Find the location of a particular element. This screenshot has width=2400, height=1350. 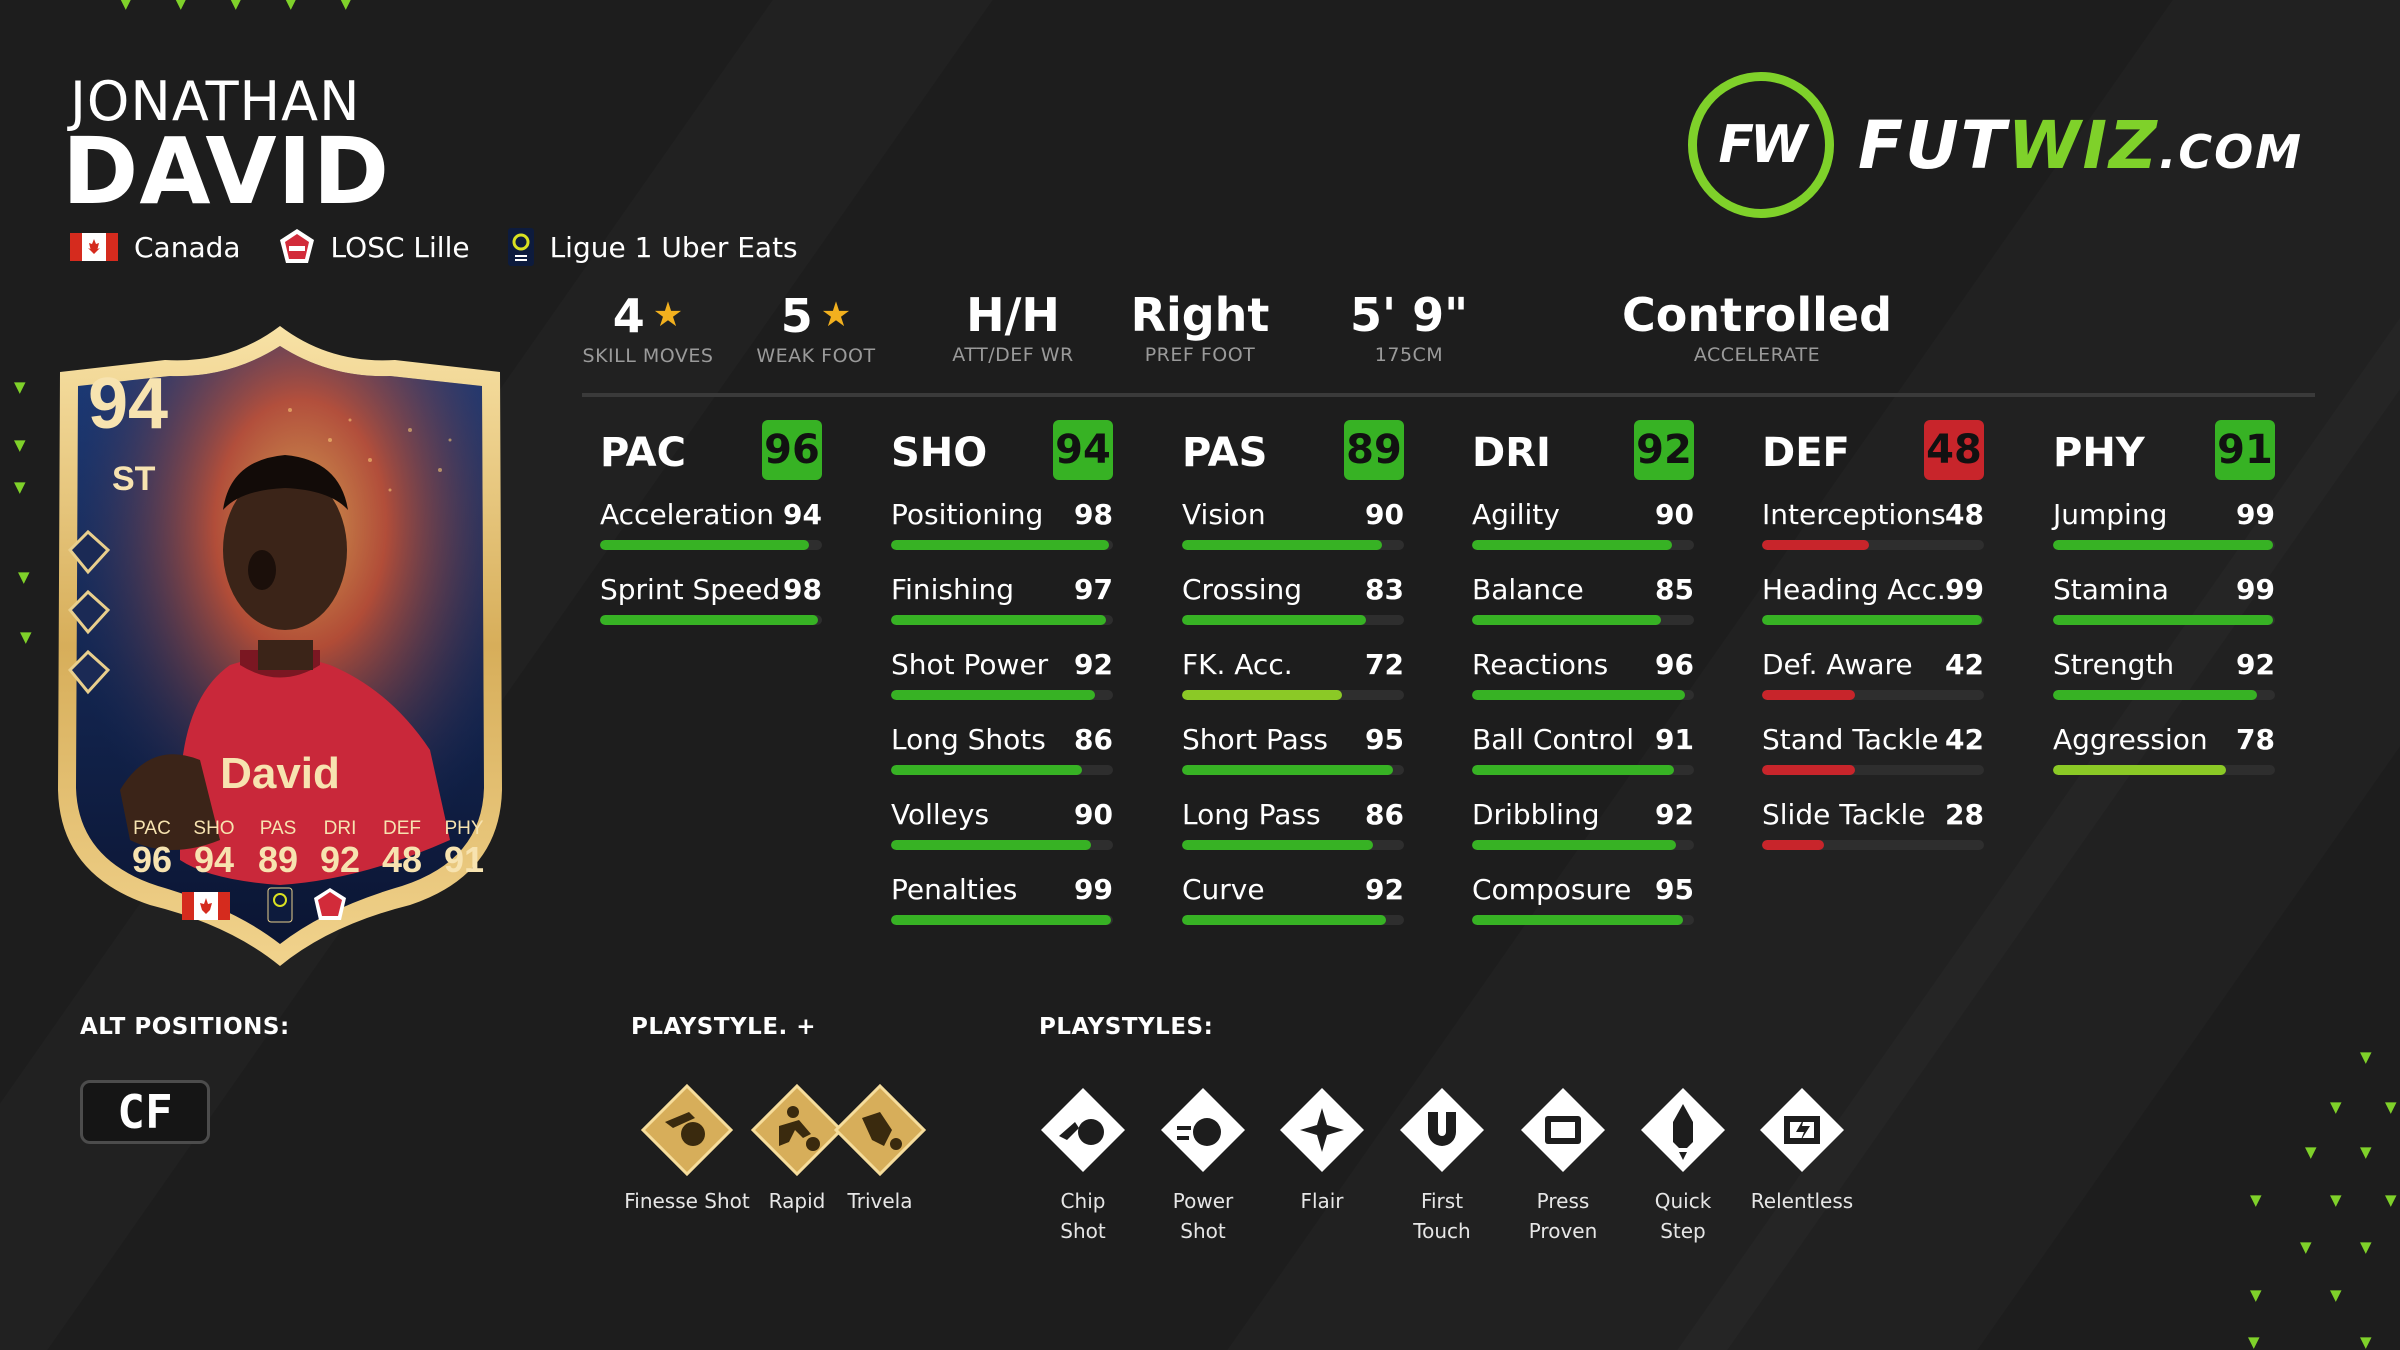

playstyle-flair: Flair is located at coordinates (1322, 1149).